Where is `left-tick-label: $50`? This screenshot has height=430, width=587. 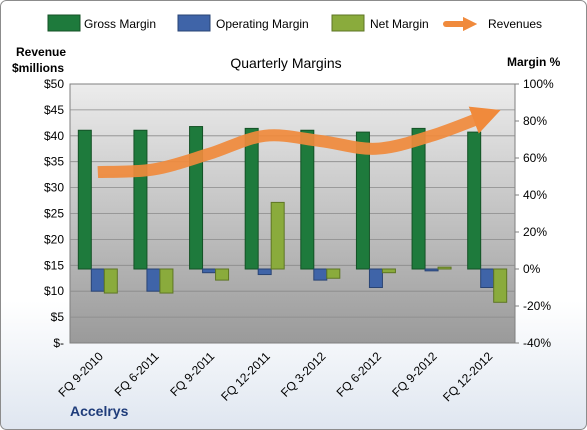
left-tick-label: $50 is located at coordinates (54, 84).